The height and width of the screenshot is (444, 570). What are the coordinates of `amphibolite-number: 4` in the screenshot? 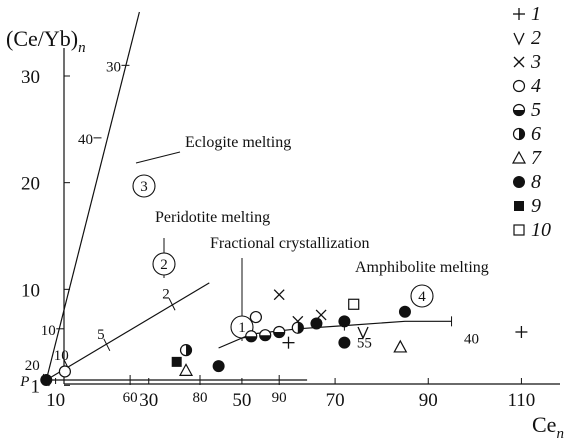 It's located at (422, 297).